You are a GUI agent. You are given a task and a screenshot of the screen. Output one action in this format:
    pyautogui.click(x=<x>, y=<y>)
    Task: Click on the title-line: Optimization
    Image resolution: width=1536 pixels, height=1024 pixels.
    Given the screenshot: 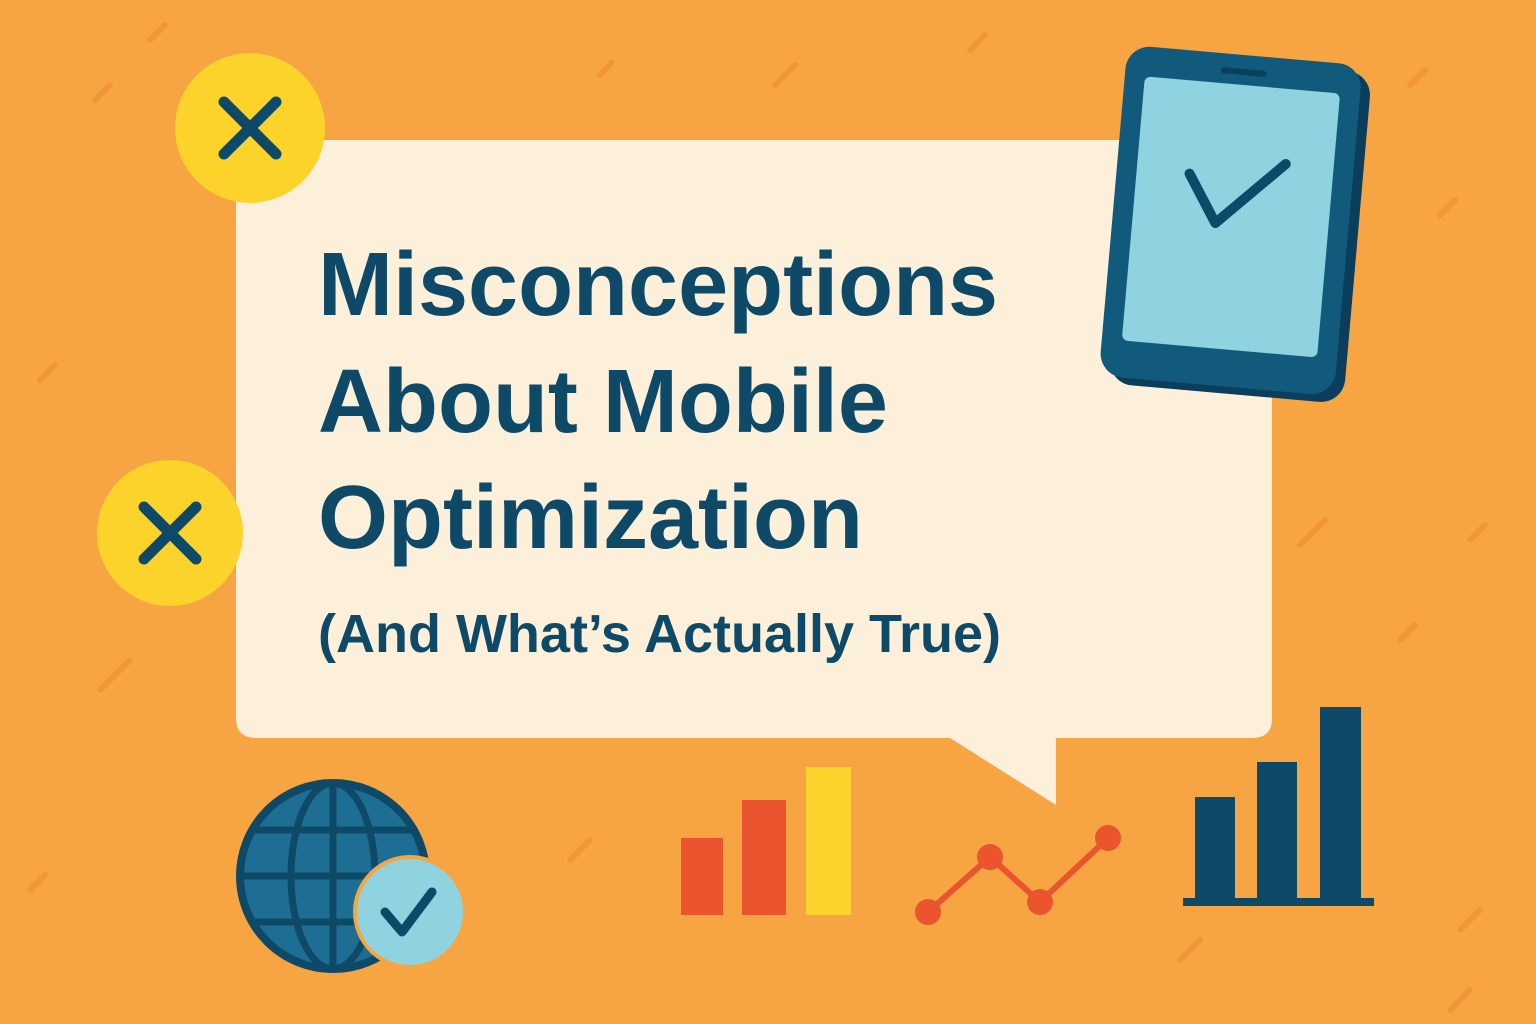 What is the action you would take?
    pyautogui.click(x=590, y=518)
    